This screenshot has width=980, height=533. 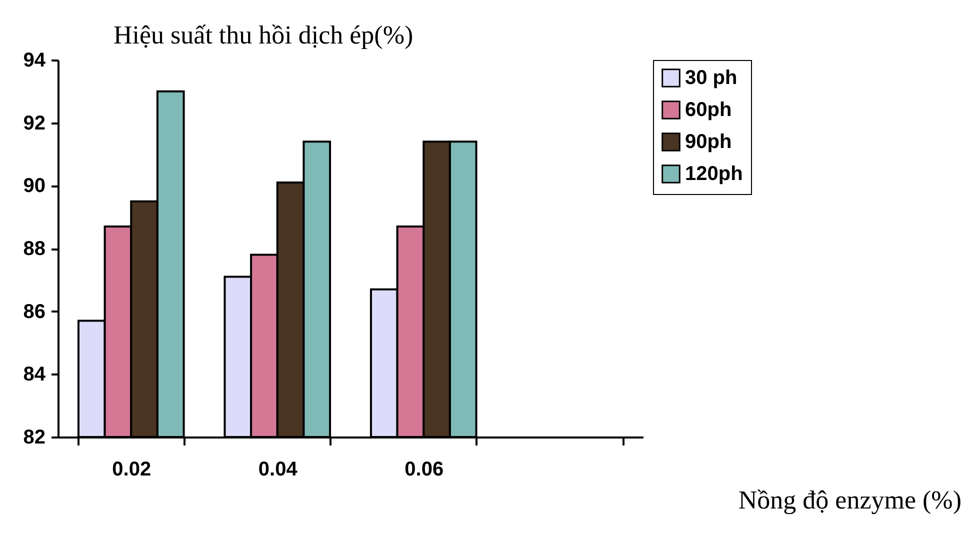 I want to click on x-tick-label: 0.06, so click(x=424, y=469).